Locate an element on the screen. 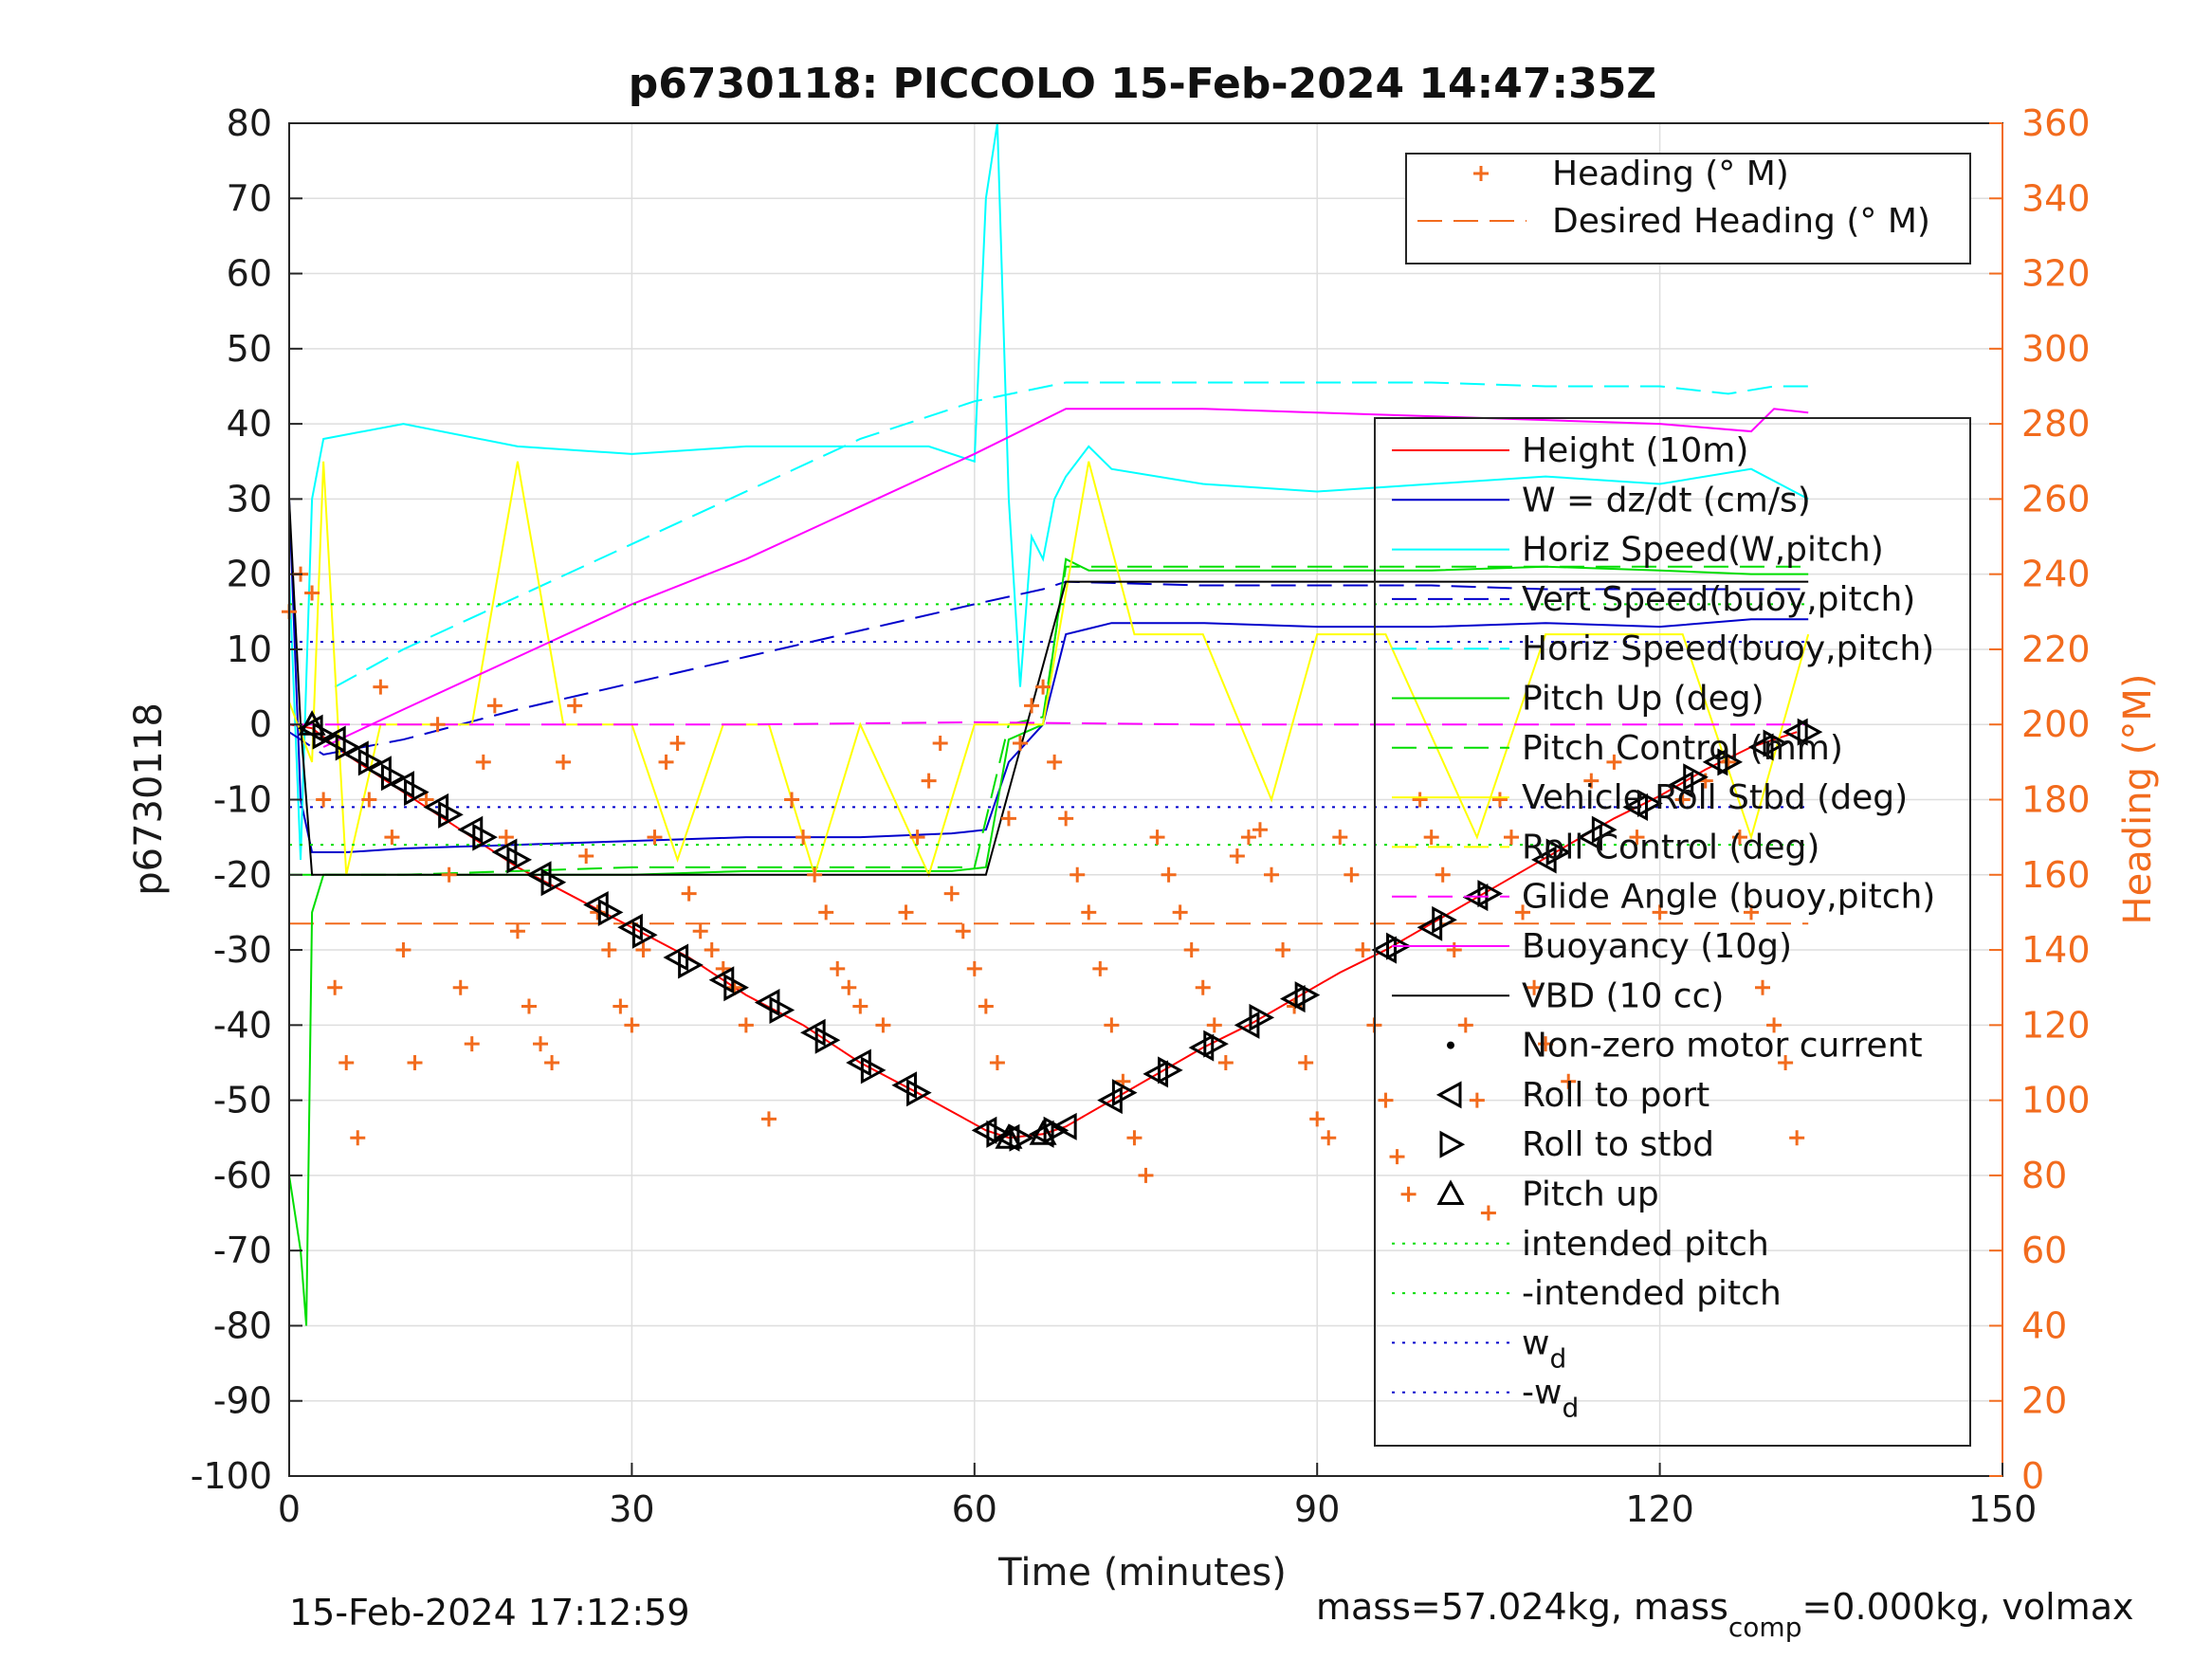 This screenshot has height=1659, width=2212. y-tick-label: -90 is located at coordinates (242, 1401).